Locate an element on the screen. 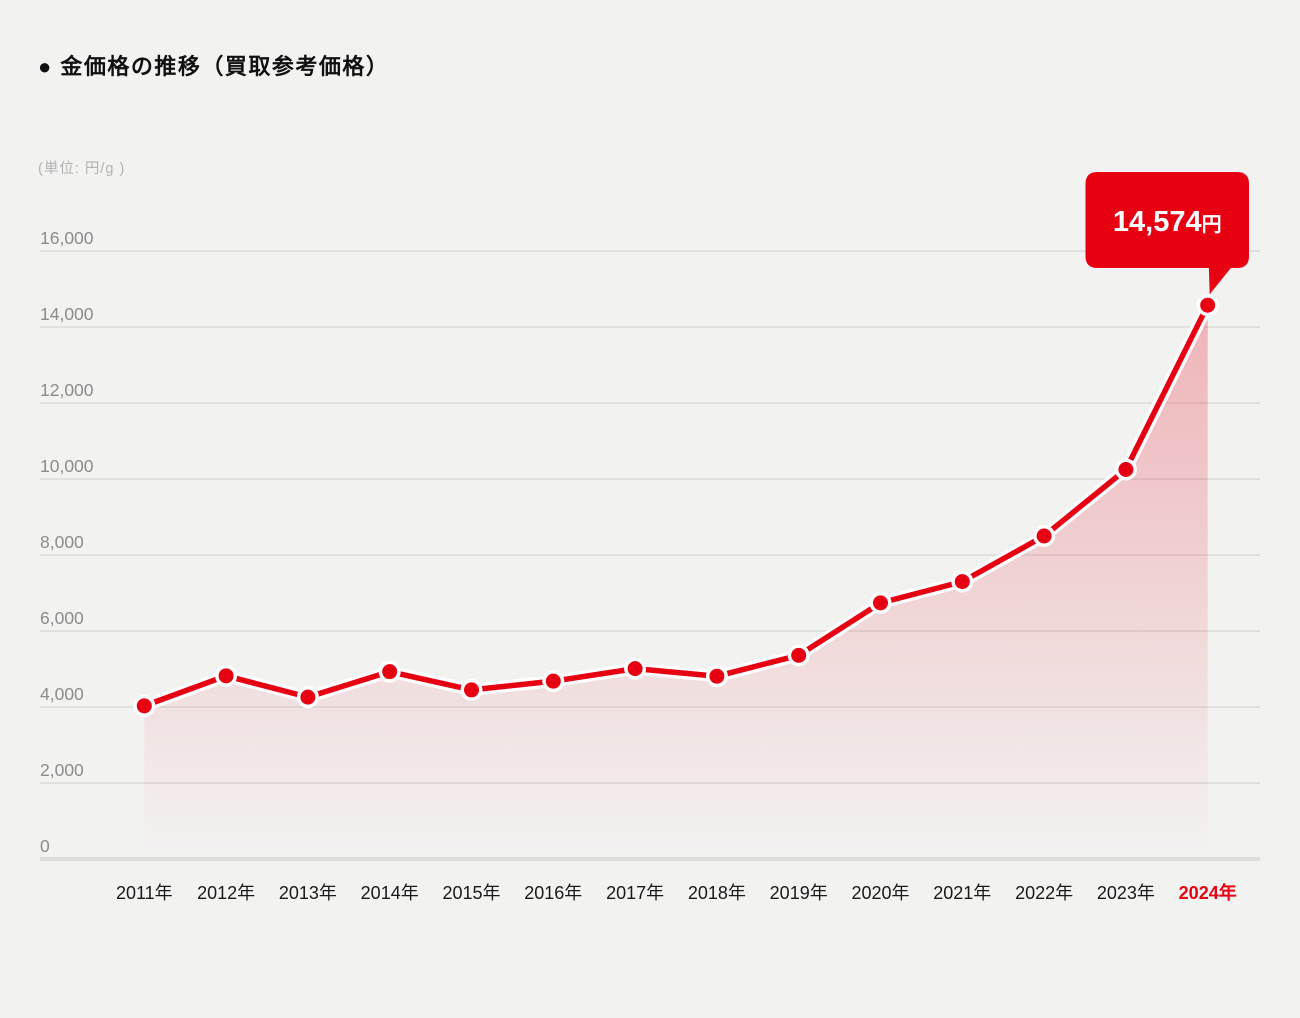 The width and height of the screenshot is (1300, 1018). x-axis-label: 2015年 is located at coordinates (471, 893).